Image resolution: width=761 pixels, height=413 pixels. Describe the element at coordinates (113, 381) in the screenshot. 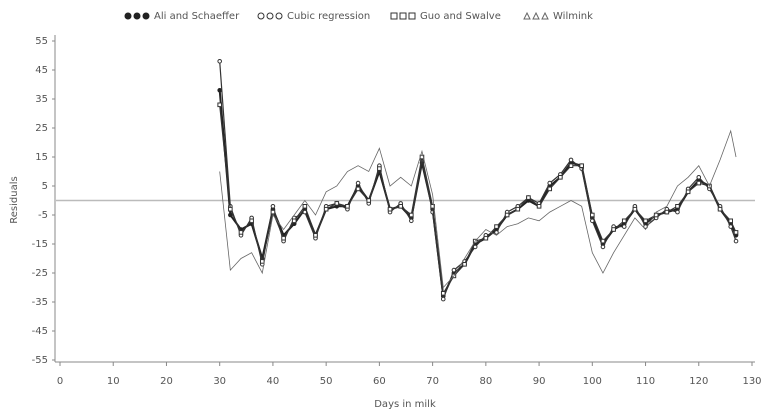

I see `x-tick-label: 10` at that location.